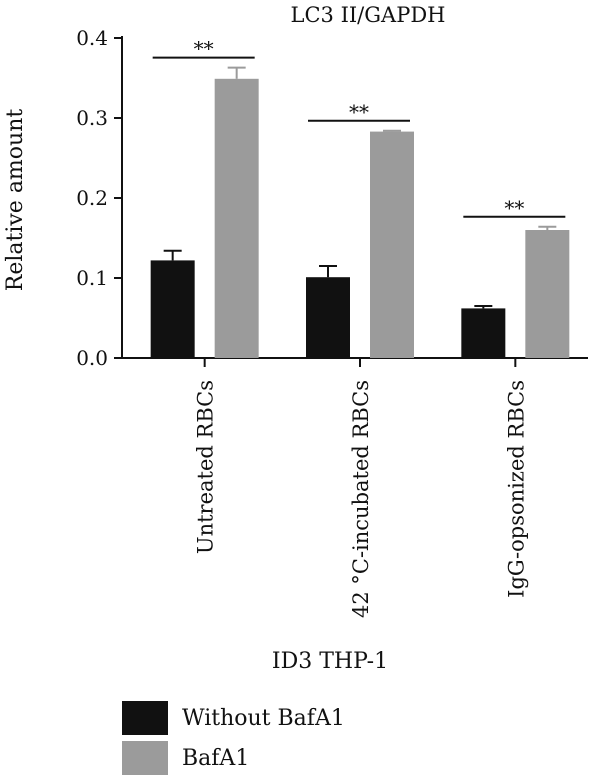 The width and height of the screenshot is (600, 780). I want to click on legend: Without BafA1 BafA1, so click(233, 740).